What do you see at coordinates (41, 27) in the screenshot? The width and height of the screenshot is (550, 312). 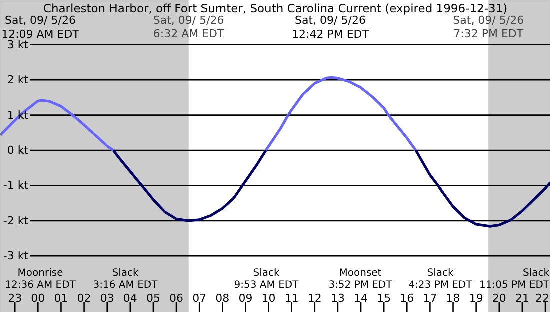 I see `annotation: Sat, 09/ 5/26 12:09 AM EDT` at bounding box center [41, 27].